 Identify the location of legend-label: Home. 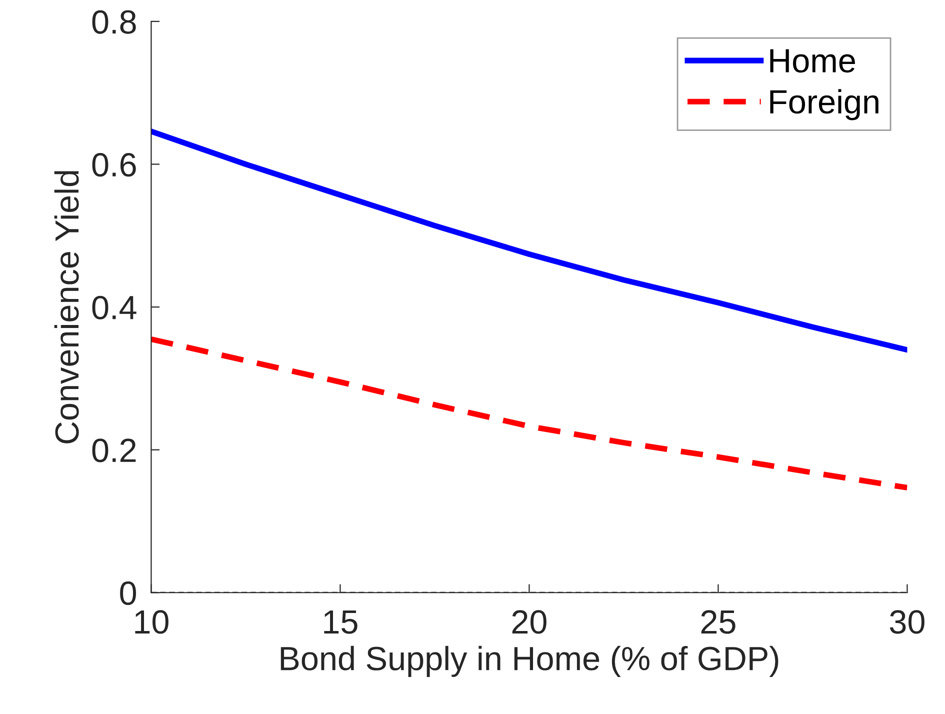
(812, 61).